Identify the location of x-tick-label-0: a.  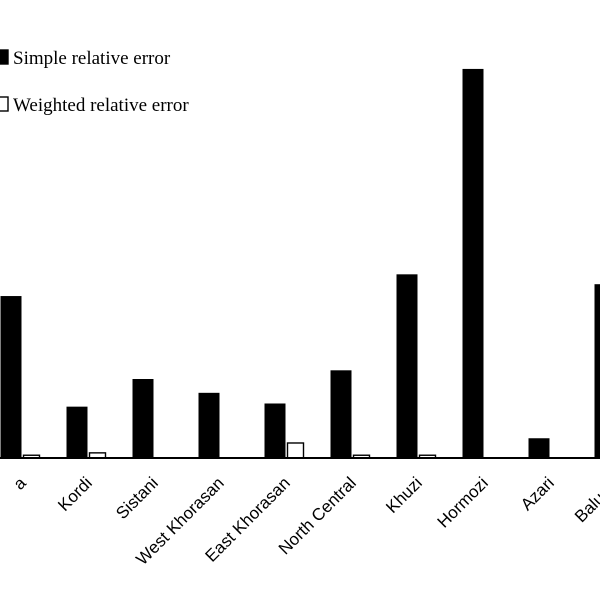
(20, 483).